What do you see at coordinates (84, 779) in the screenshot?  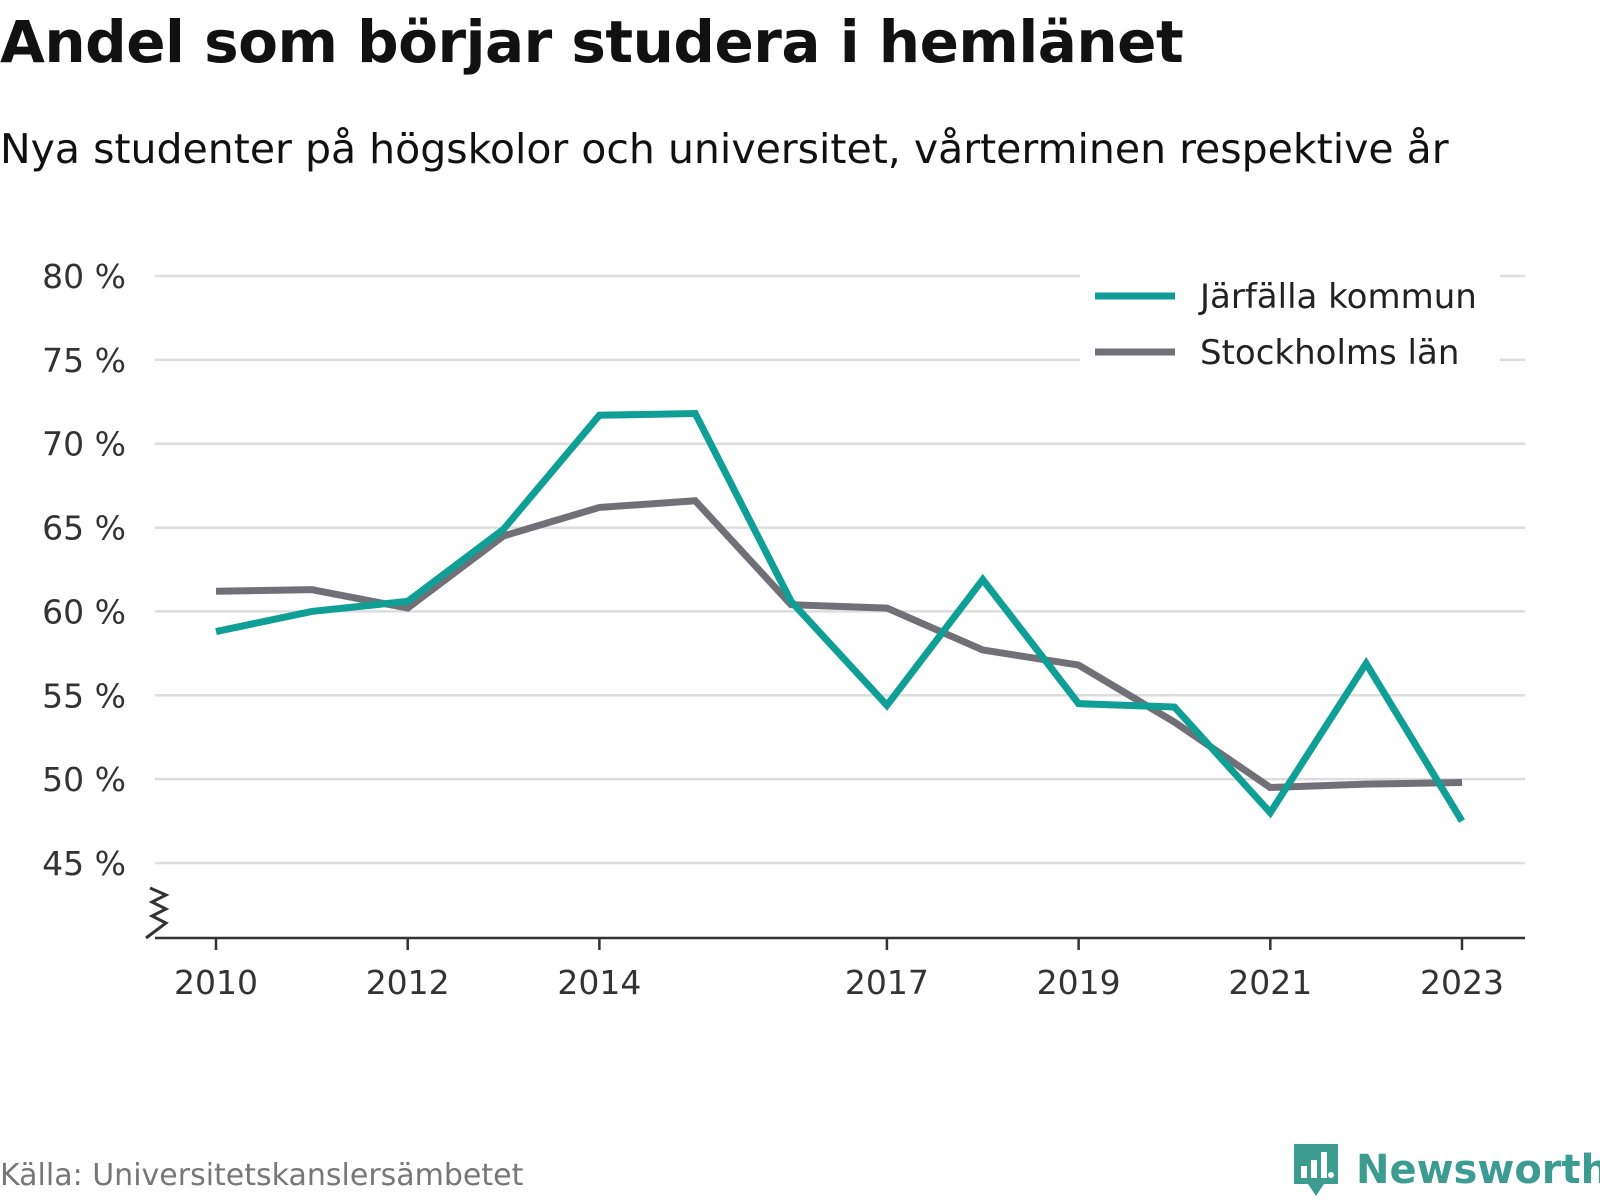 I see `y-tick-label: 50 %` at bounding box center [84, 779].